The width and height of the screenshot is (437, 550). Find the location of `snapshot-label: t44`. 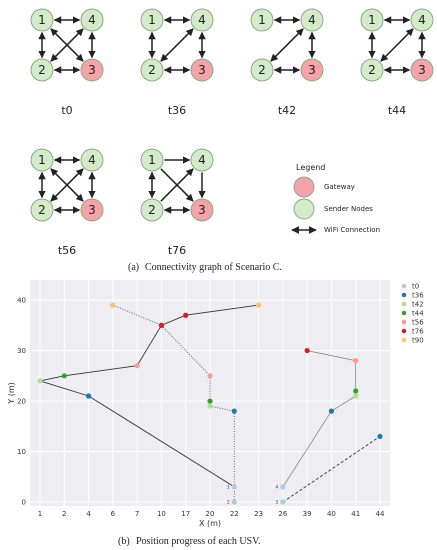

snapshot-label: t44 is located at coordinates (397, 110).